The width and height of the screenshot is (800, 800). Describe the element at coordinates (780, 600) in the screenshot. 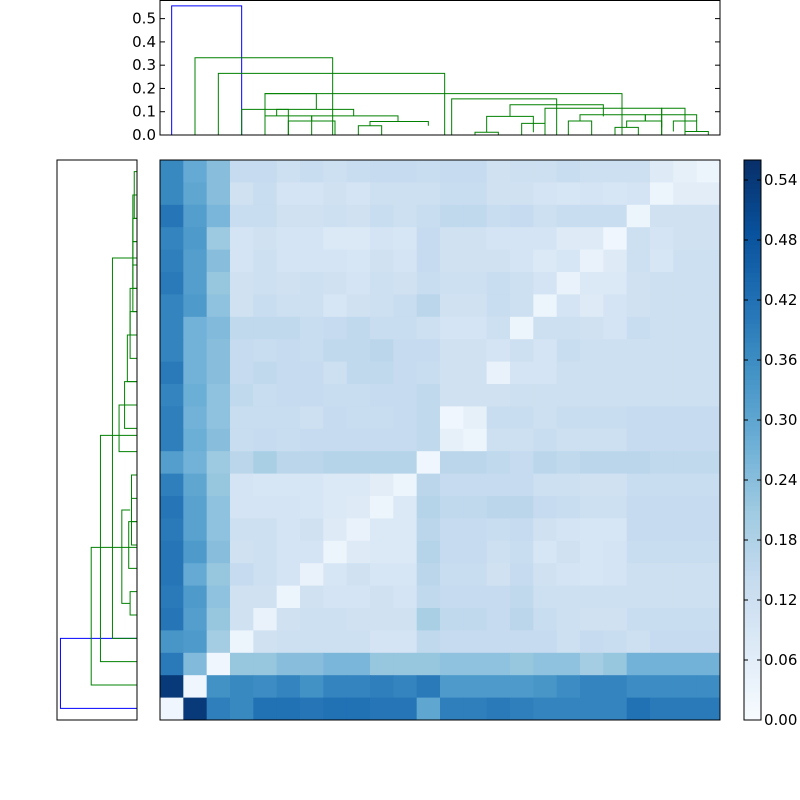

I see `colorbar-tick-label: 0.12` at that location.